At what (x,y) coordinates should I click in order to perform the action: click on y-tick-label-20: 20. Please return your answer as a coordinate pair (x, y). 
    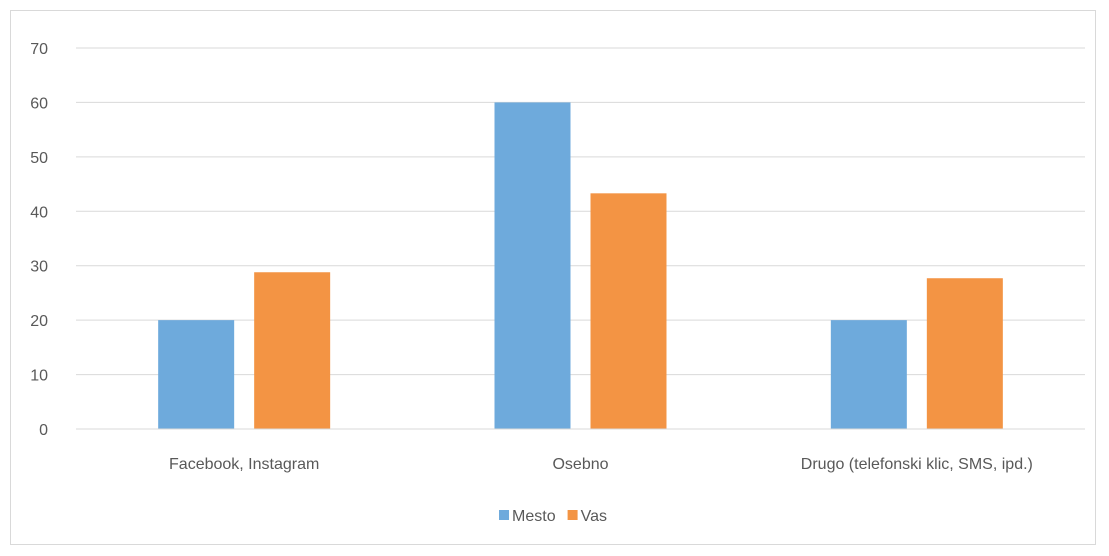
    Looking at the image, I should click on (39, 321).